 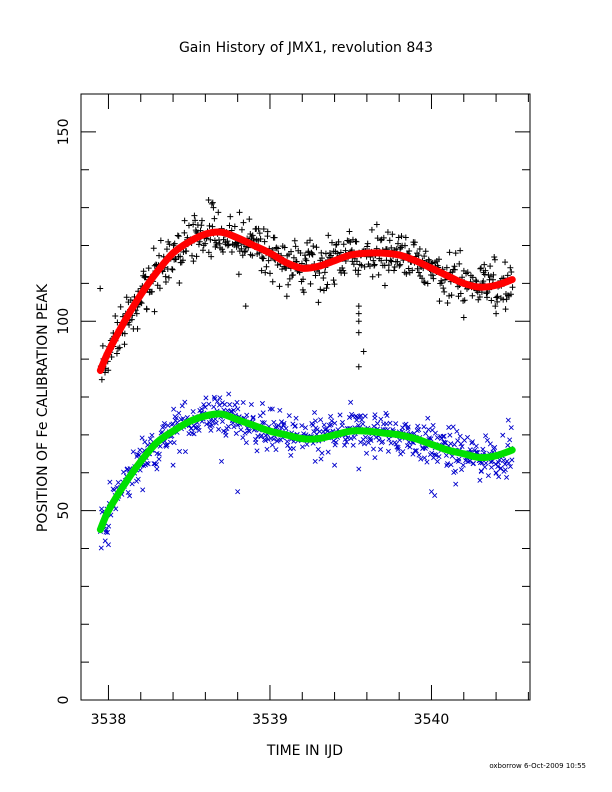 What do you see at coordinates (537, 766) in the screenshot?
I see `footer-stamp: oxborrow 6-Oct-2009 10:55` at bounding box center [537, 766].